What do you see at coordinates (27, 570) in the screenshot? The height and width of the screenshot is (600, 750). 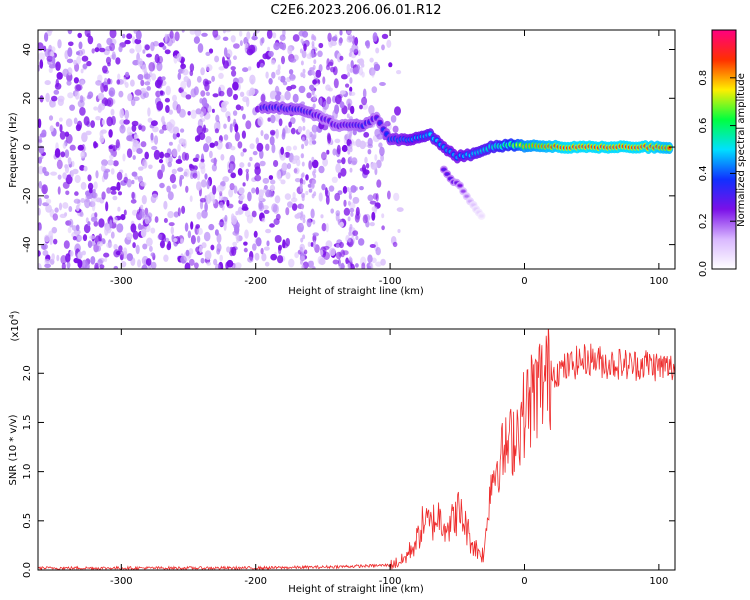 I see `snr-y-tick-label: 0.0` at bounding box center [27, 570].